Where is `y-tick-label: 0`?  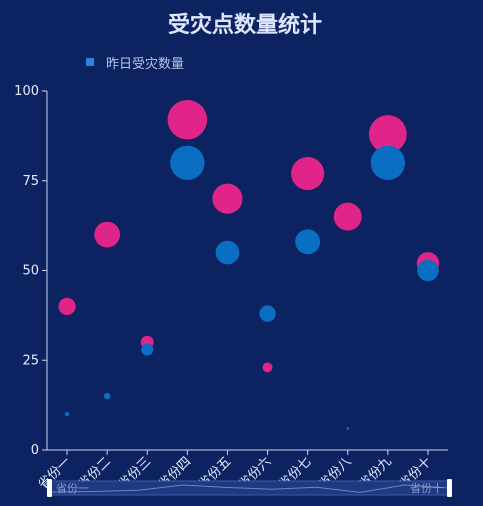 y-tick-label: 0 is located at coordinates (35, 450).